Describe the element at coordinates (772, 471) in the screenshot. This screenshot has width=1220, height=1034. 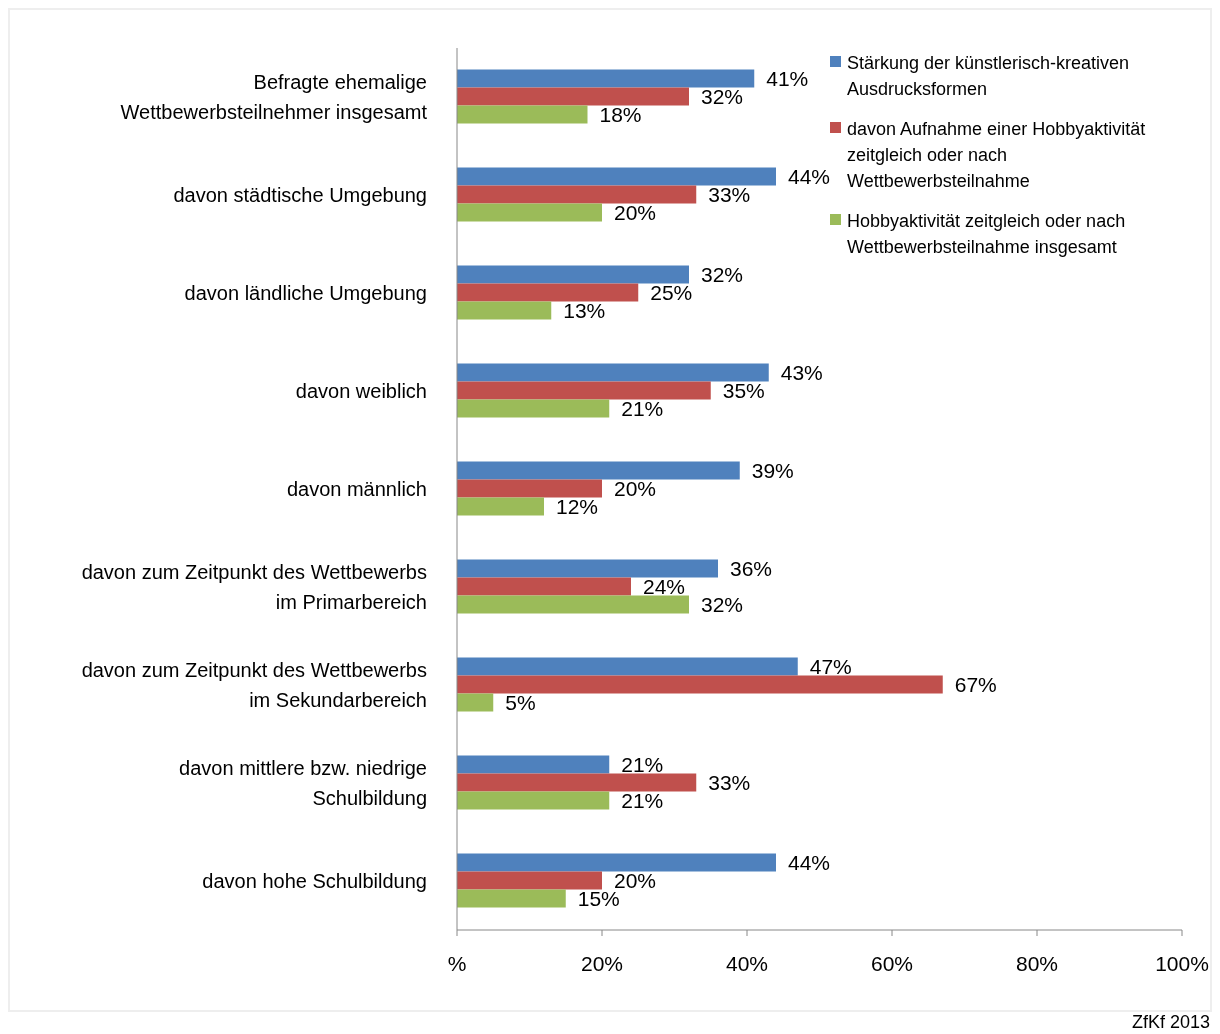
I see `data-label: 39%` at that location.